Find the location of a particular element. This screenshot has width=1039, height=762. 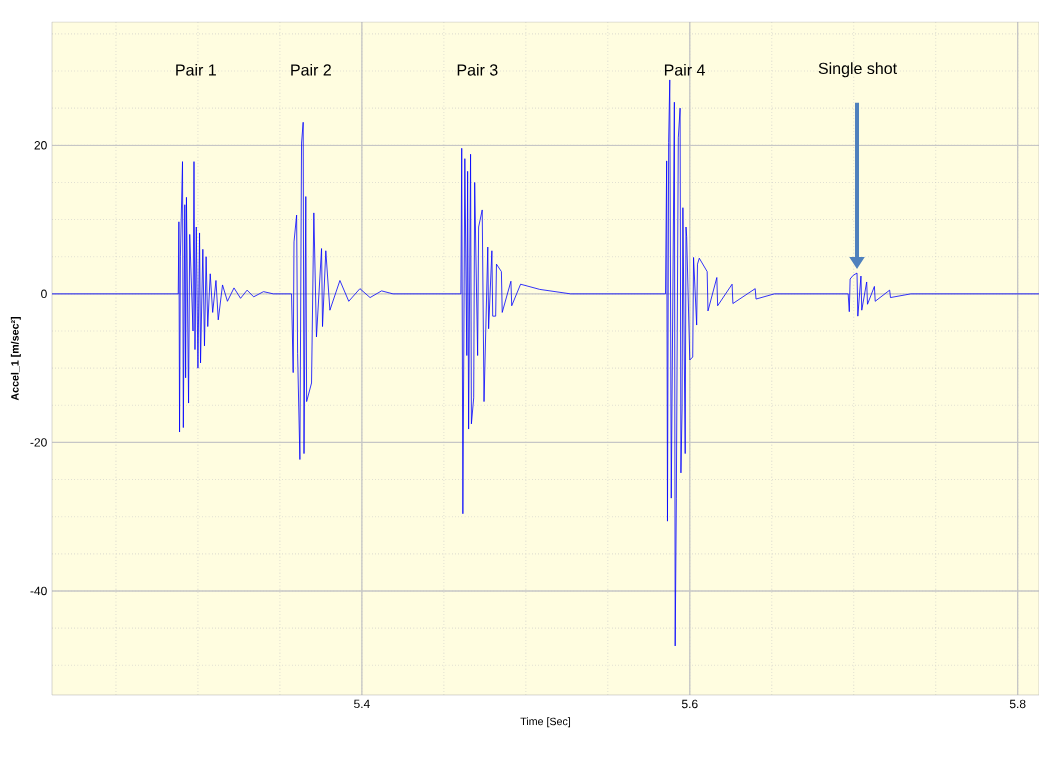

x-tick-label: 5.8 is located at coordinates (1017, 704).